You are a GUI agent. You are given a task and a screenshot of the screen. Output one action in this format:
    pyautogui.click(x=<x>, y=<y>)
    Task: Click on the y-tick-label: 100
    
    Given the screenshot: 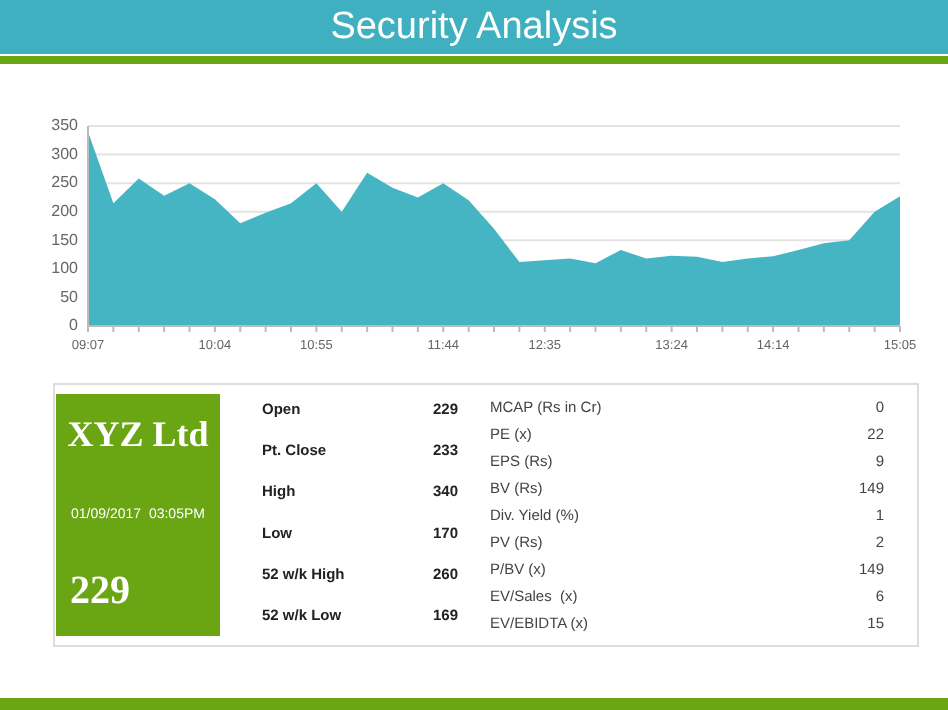 What is the action you would take?
    pyautogui.click(x=65, y=268)
    